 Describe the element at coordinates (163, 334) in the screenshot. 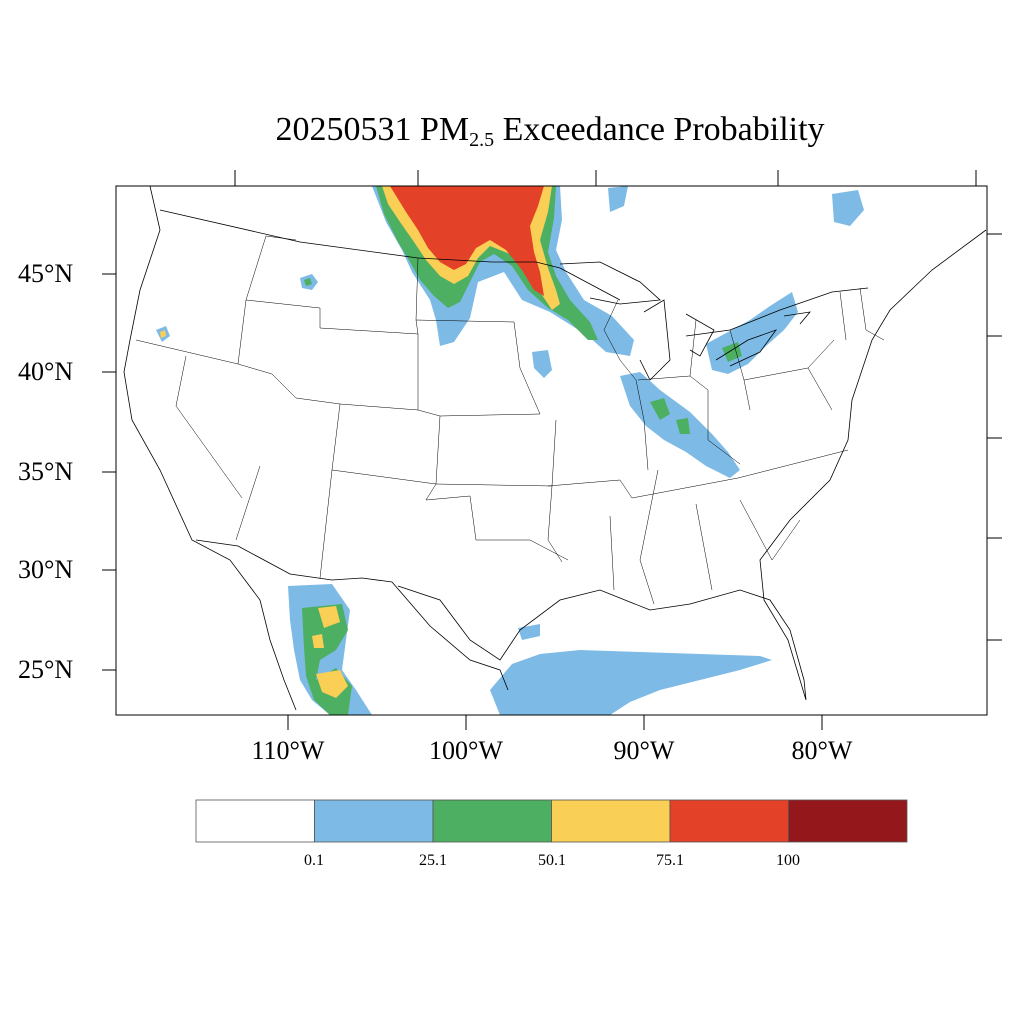

I see `patch-oregon-core` at that location.